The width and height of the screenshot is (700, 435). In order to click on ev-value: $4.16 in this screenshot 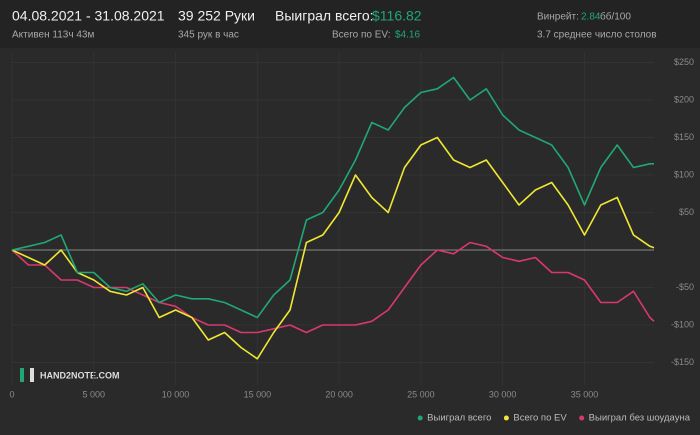, I will do `click(407, 35)`.